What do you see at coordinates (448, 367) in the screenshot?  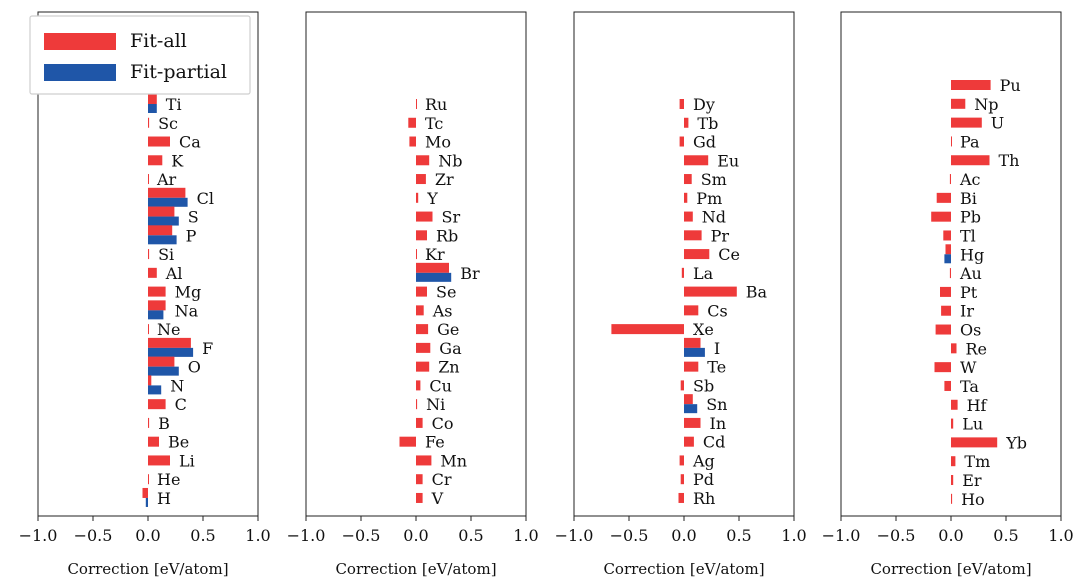 I see `element-label-Zn: Zn` at bounding box center [448, 367].